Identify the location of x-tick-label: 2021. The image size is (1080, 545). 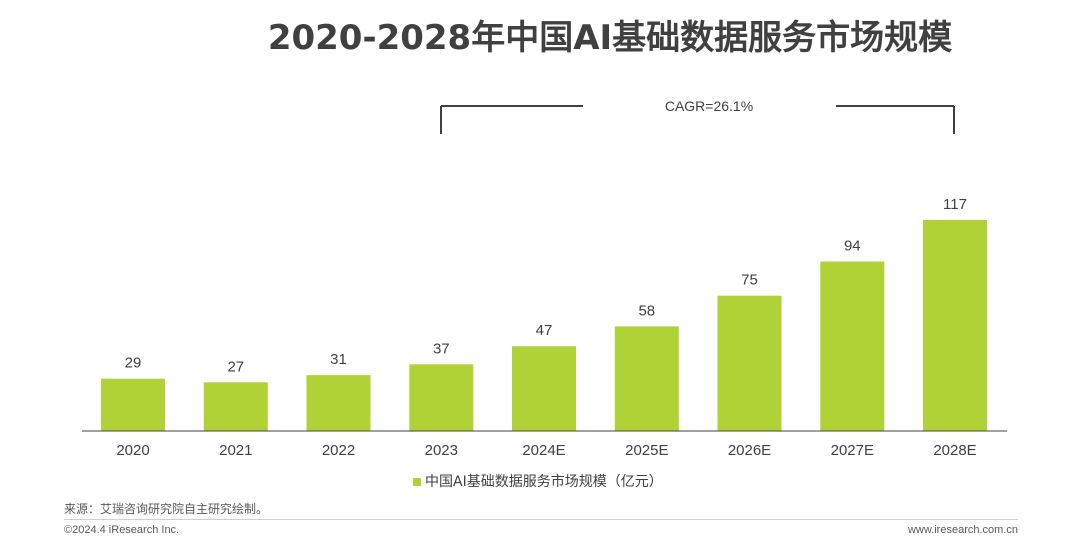
(235, 450).